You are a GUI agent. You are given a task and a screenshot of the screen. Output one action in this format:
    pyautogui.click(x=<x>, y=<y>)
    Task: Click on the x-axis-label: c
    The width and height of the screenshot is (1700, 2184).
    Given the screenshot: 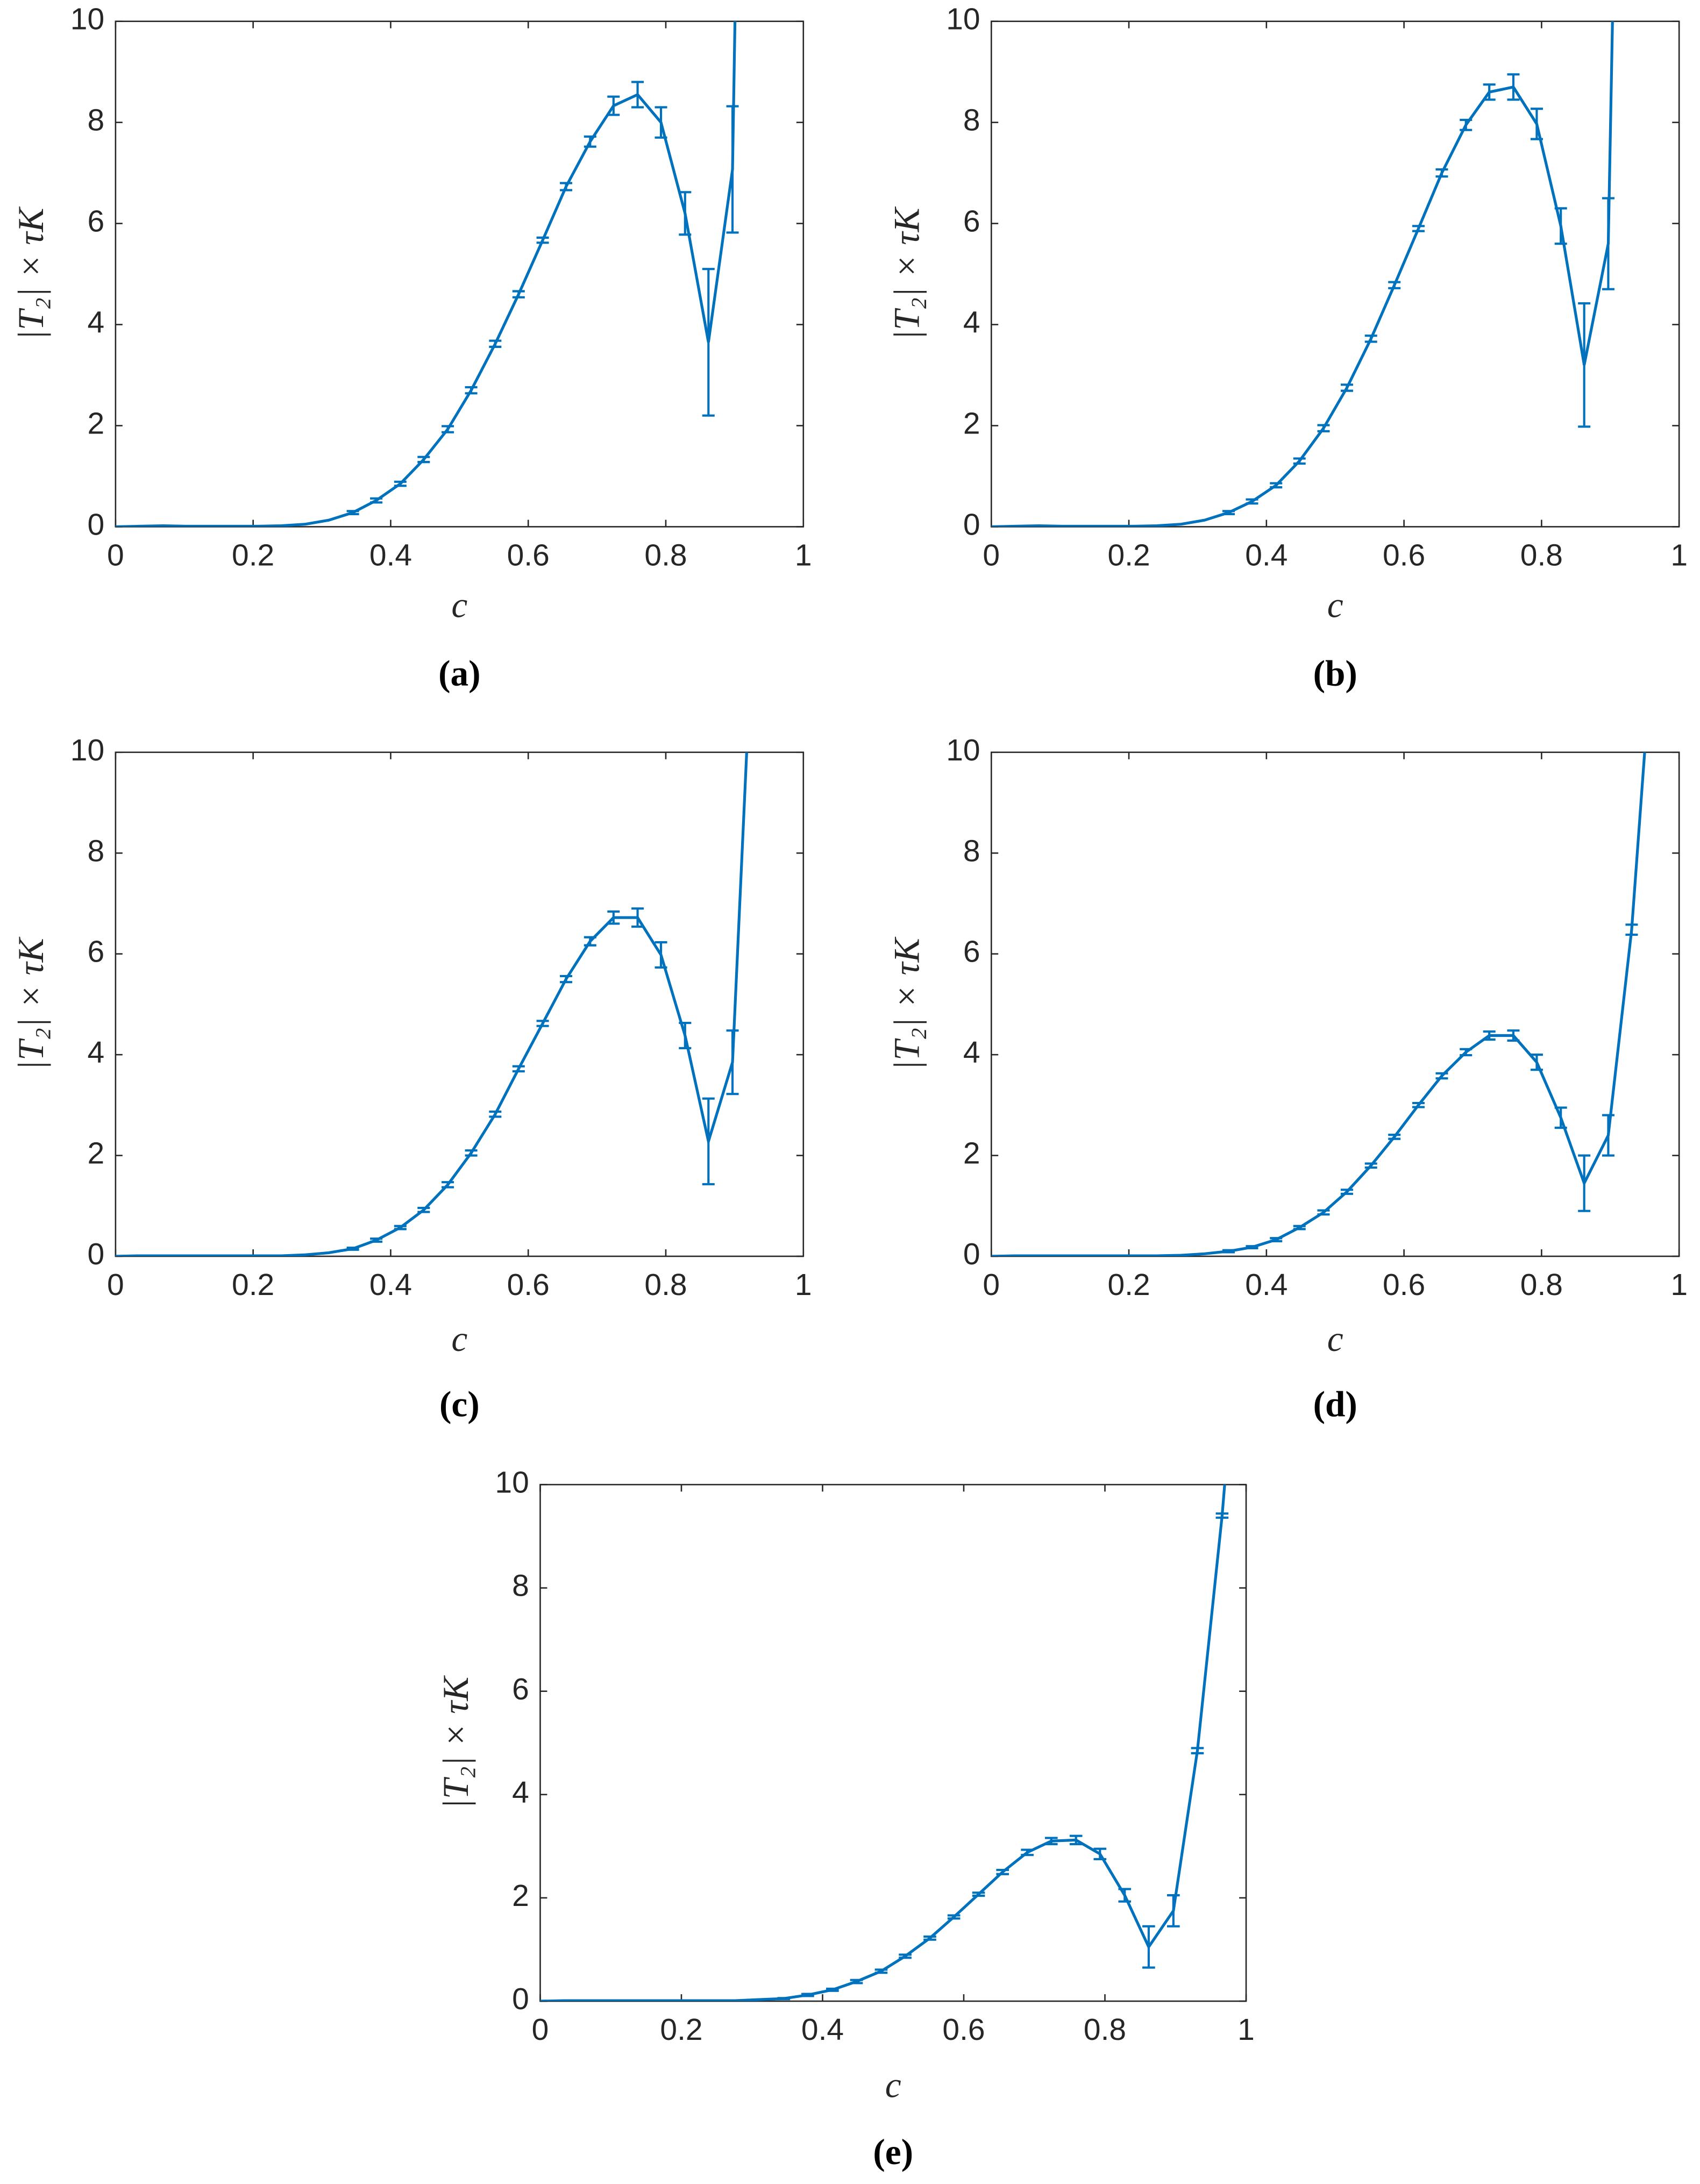 What is the action you would take?
    pyautogui.click(x=893, y=2085)
    